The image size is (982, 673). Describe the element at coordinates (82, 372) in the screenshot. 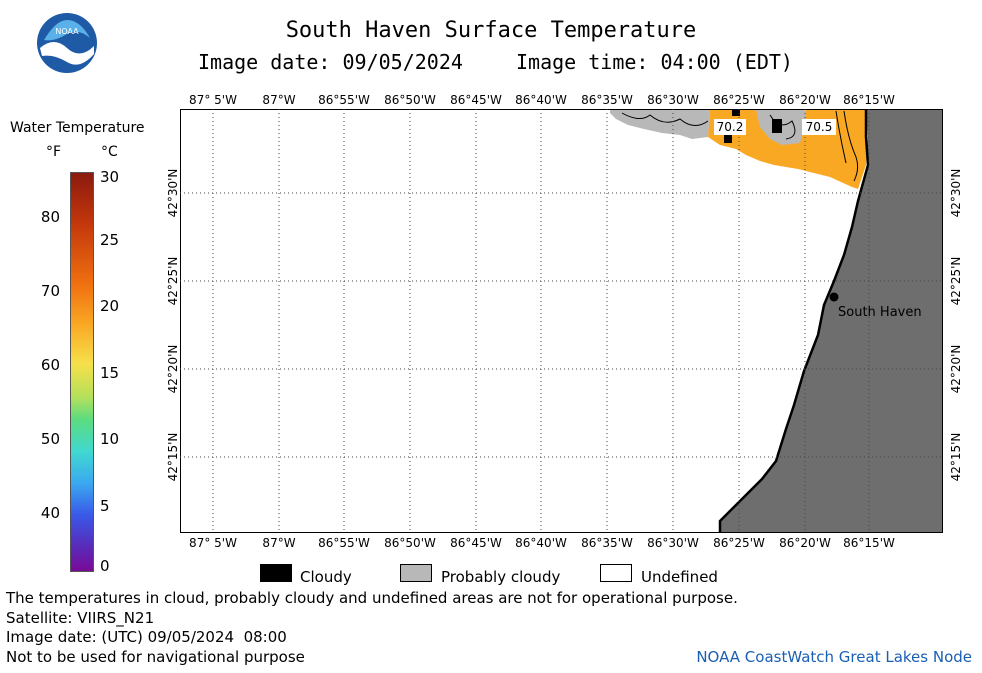

I see `temperature-colorbar` at that location.